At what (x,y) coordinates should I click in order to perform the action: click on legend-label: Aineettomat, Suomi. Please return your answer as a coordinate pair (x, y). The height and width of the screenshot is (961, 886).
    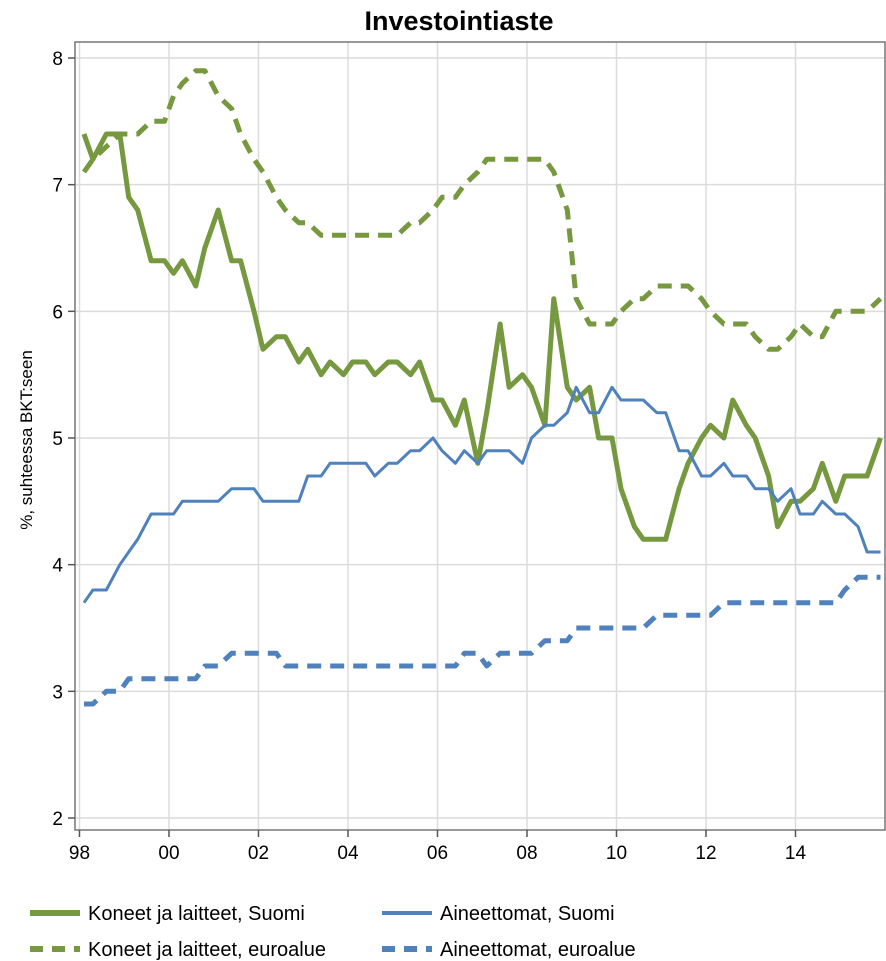
    Looking at the image, I should click on (527, 914).